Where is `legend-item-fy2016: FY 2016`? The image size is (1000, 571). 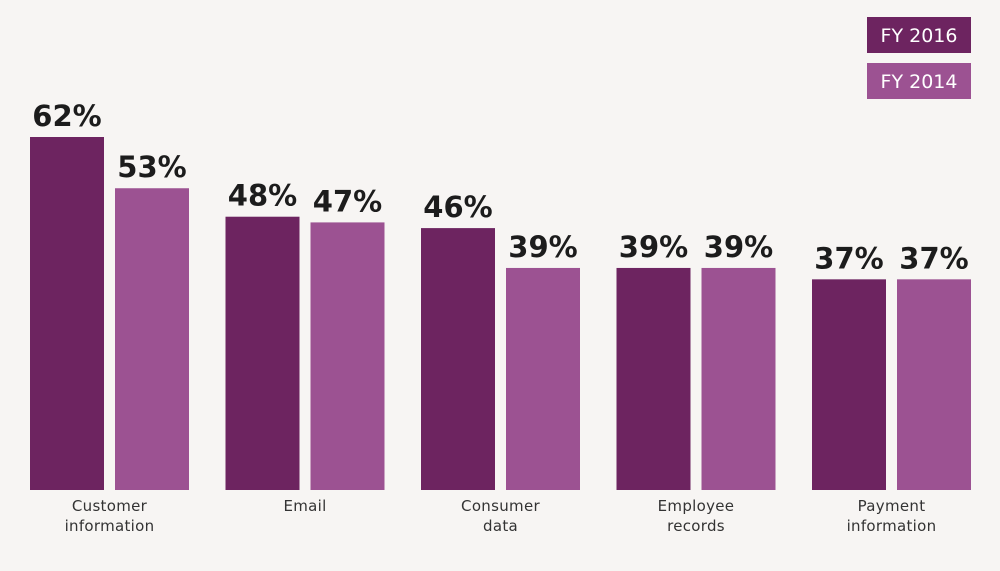 legend-item-fy2016: FY 2016 is located at coordinates (919, 35).